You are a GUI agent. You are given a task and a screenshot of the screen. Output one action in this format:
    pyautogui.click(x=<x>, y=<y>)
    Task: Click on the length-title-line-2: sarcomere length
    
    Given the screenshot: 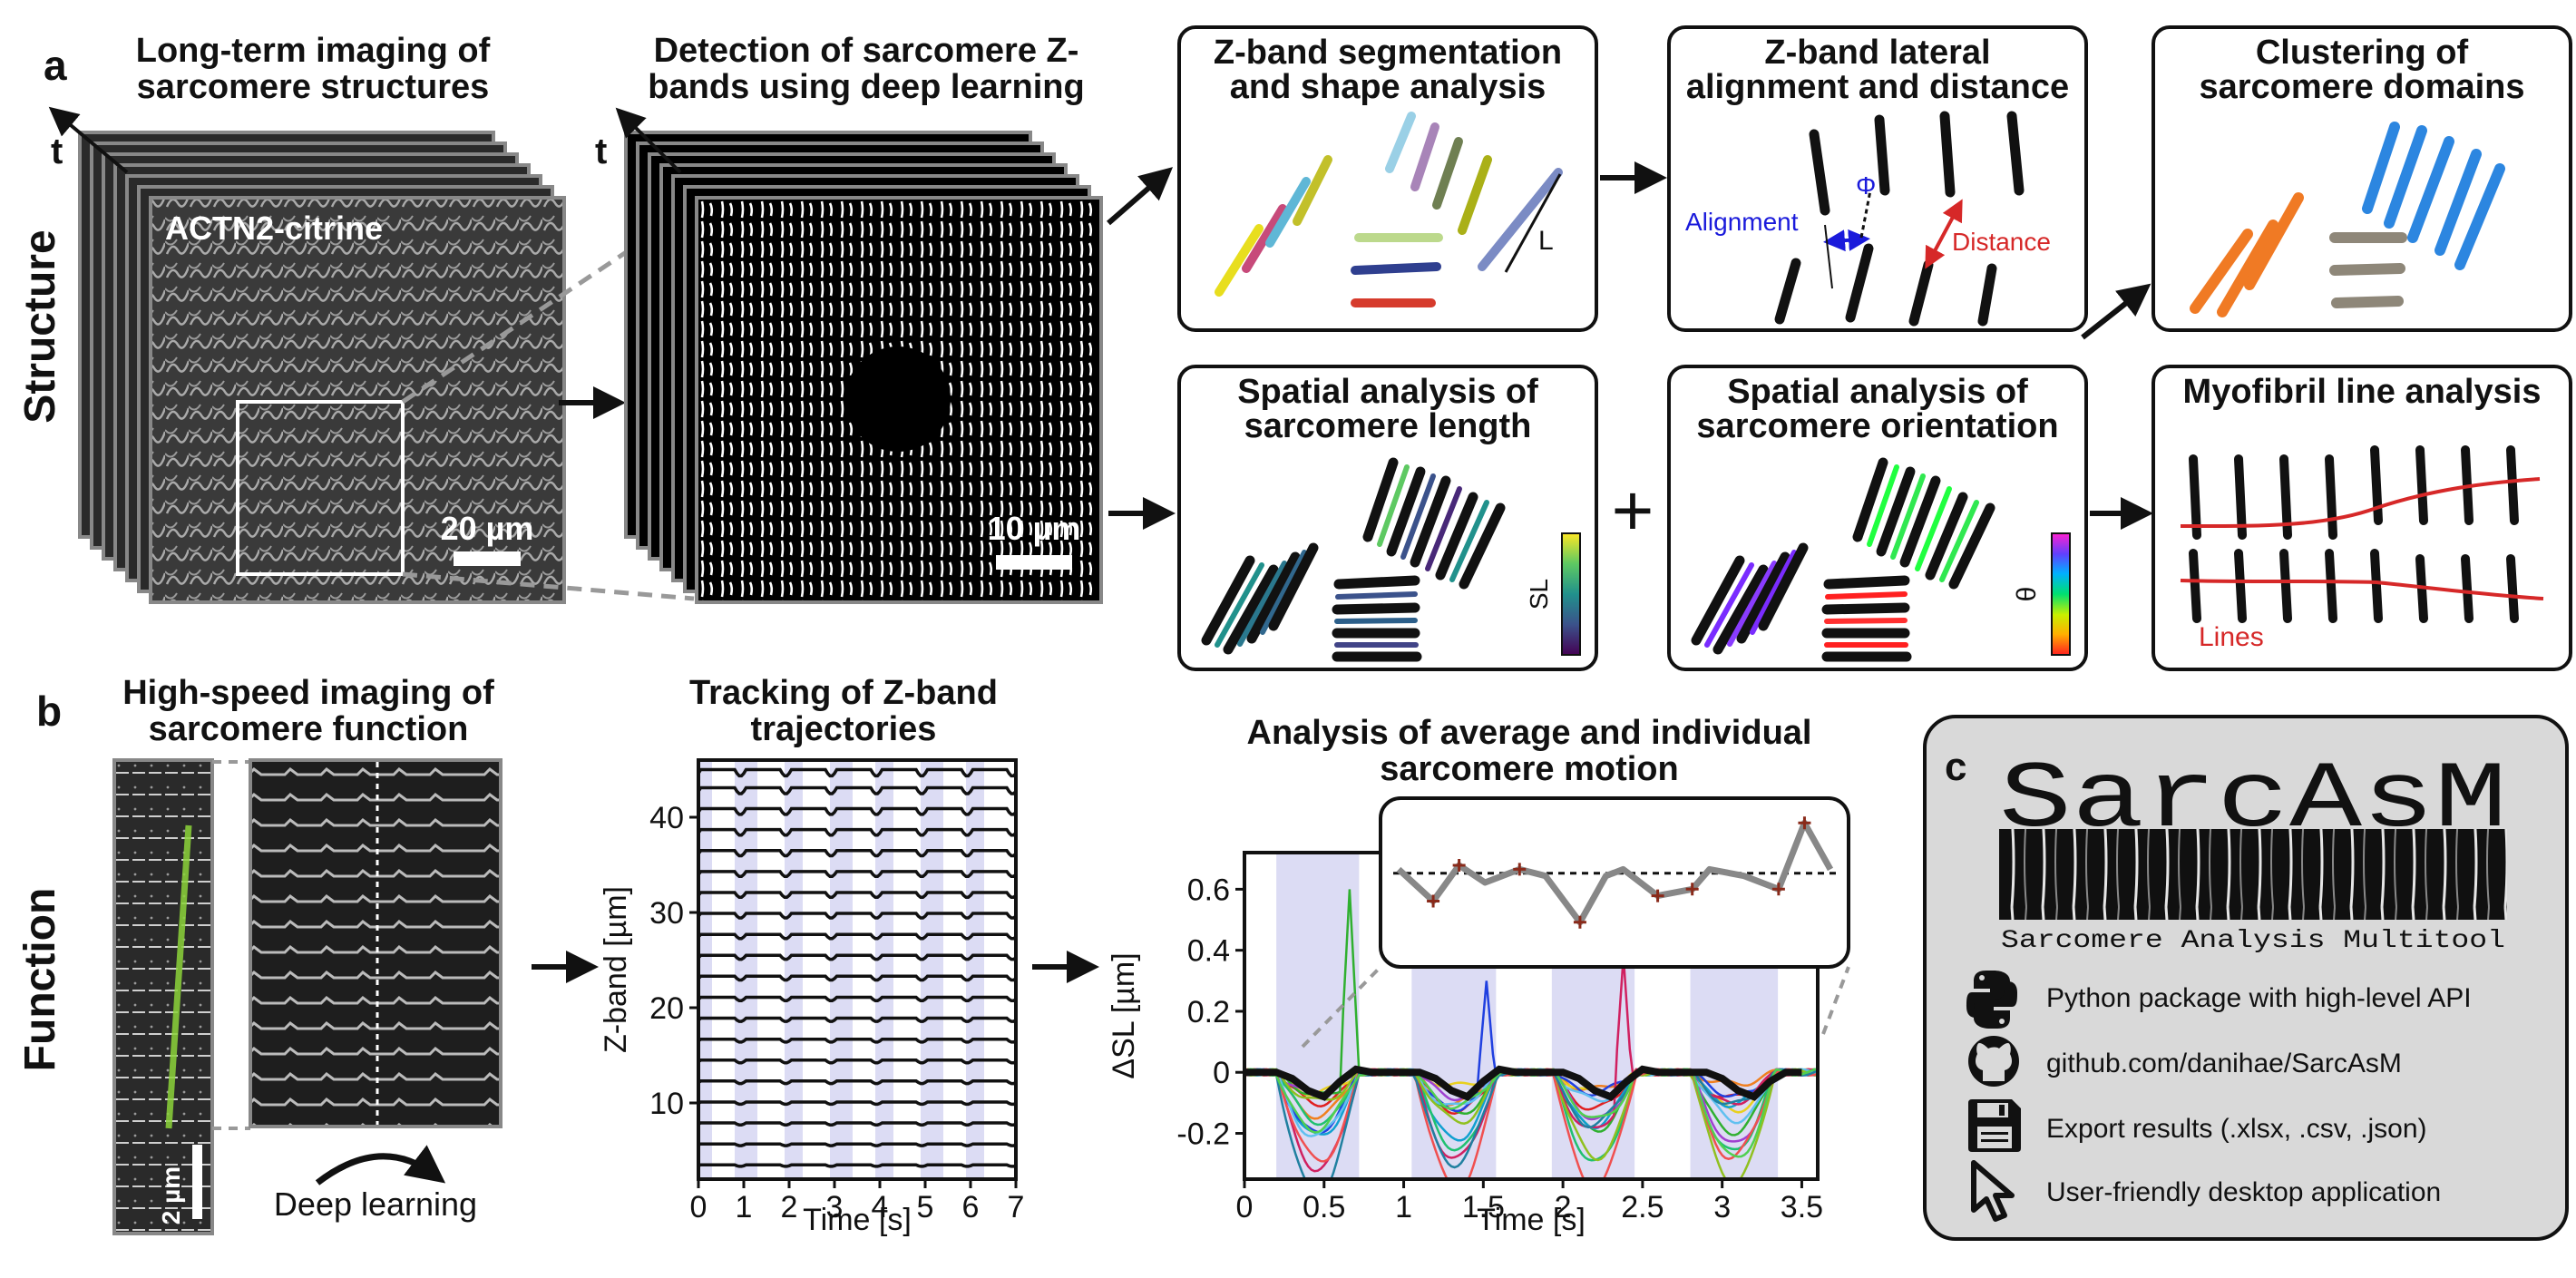 What is the action you would take?
    pyautogui.click(x=1388, y=426)
    